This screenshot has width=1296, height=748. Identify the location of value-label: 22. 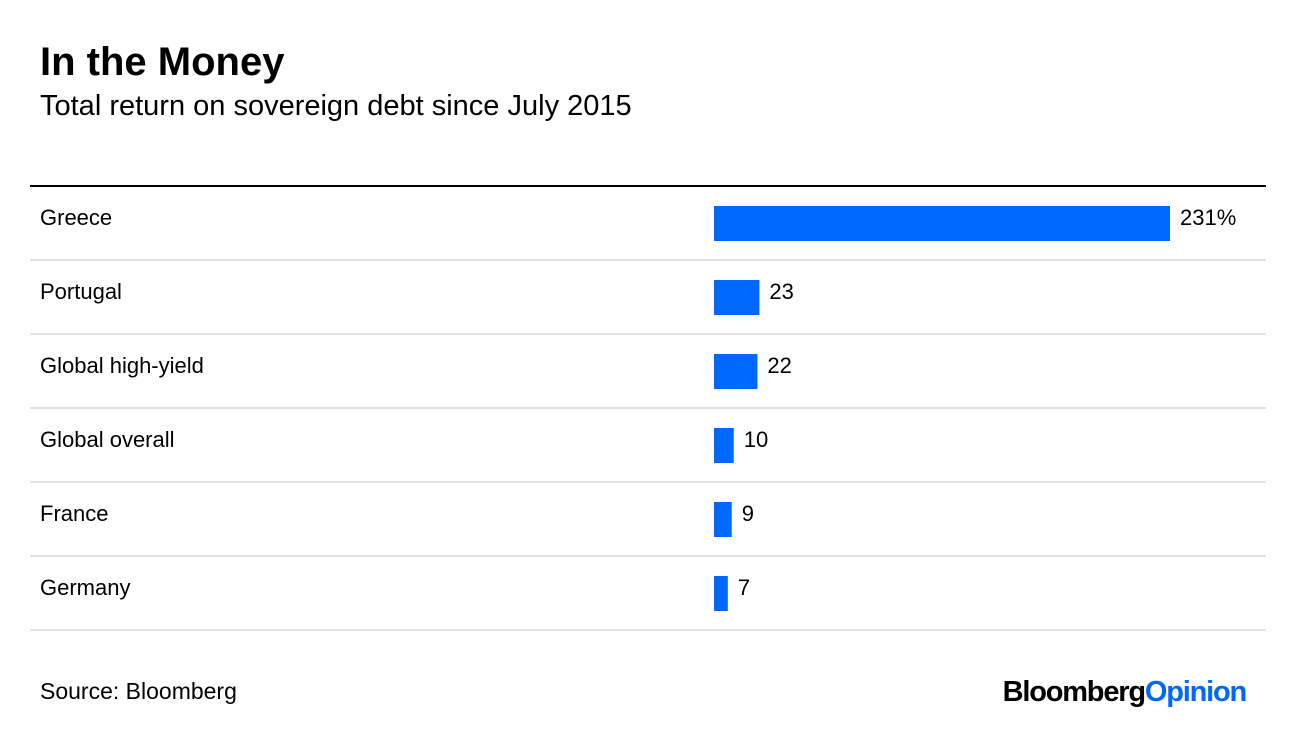
(779, 365).